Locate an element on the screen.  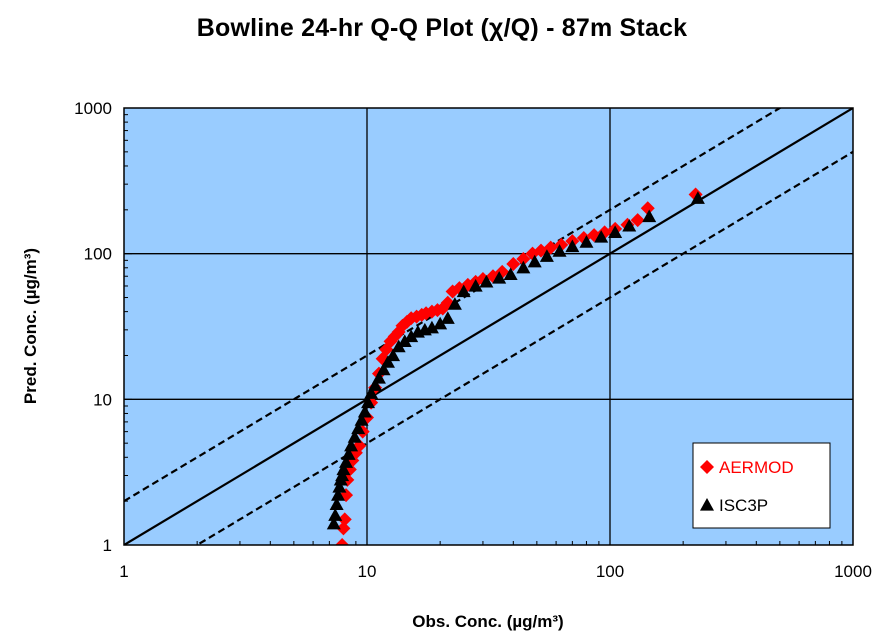
x-tick-label: 10 is located at coordinates (367, 571).